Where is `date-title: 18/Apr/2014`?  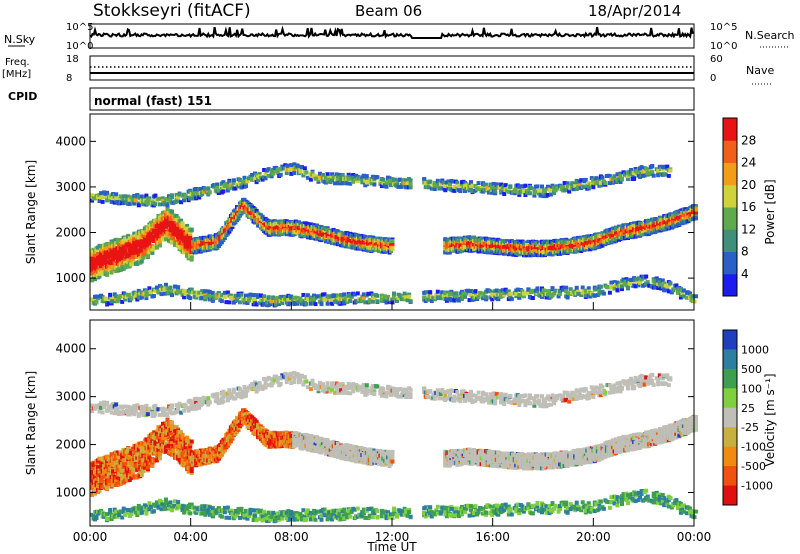
date-title: 18/Apr/2014 is located at coordinates (634, 11).